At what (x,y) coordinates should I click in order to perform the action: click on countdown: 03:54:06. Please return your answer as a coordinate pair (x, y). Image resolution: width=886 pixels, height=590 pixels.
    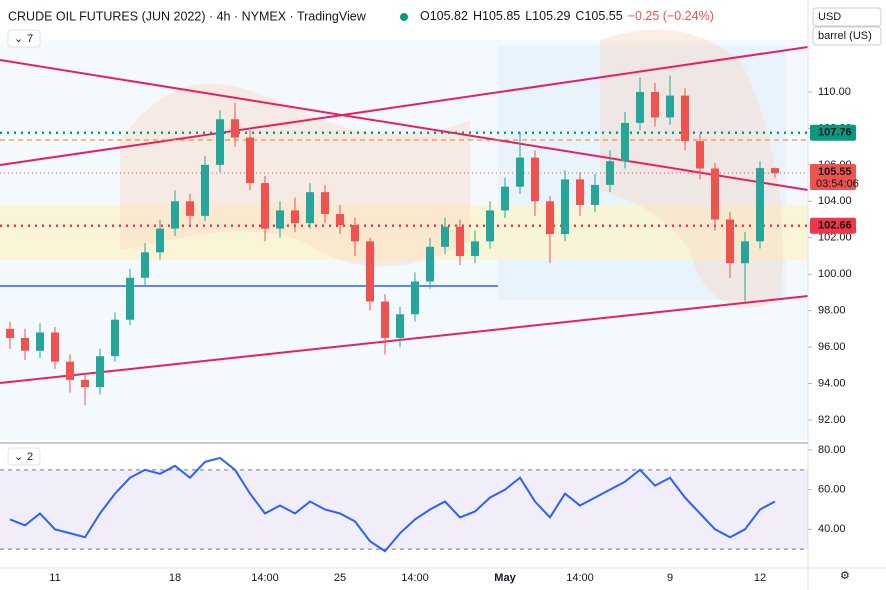
    Looking at the image, I should click on (837, 184).